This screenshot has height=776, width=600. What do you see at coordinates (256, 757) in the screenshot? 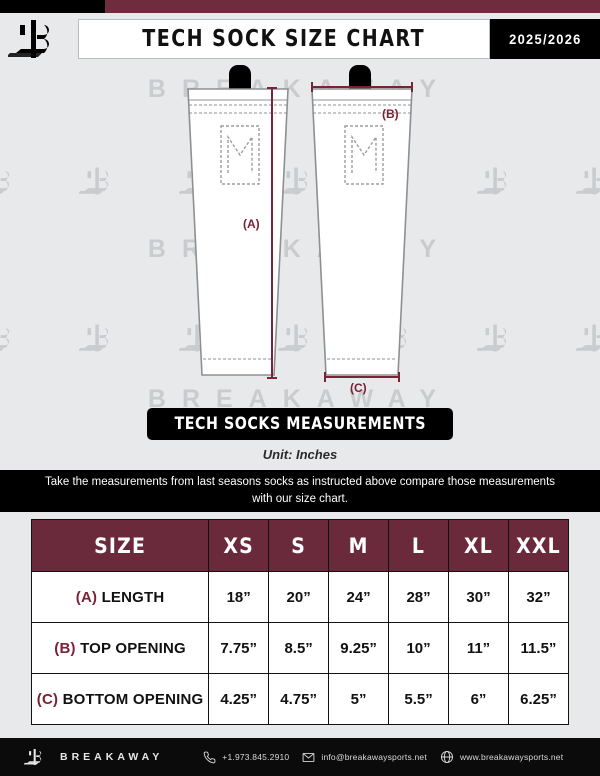
I see `footer-phone-text: +1.973.845.2910` at bounding box center [256, 757].